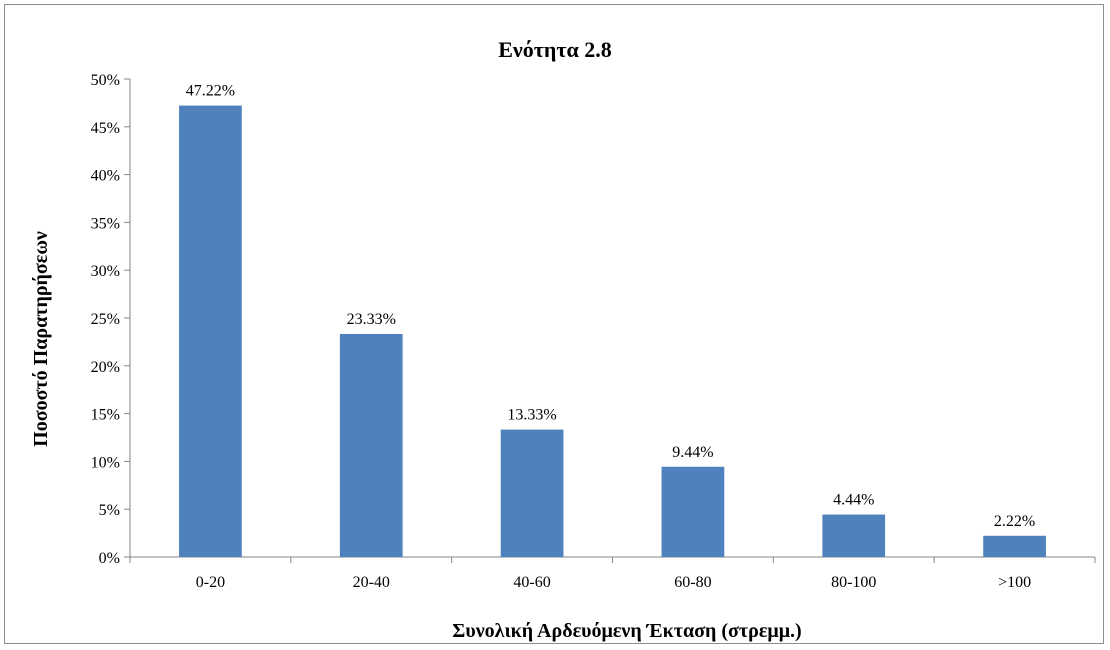  I want to click on x-axis: 0-20 20-40 40-60 60-80 80-100 >100, so click(612, 573).